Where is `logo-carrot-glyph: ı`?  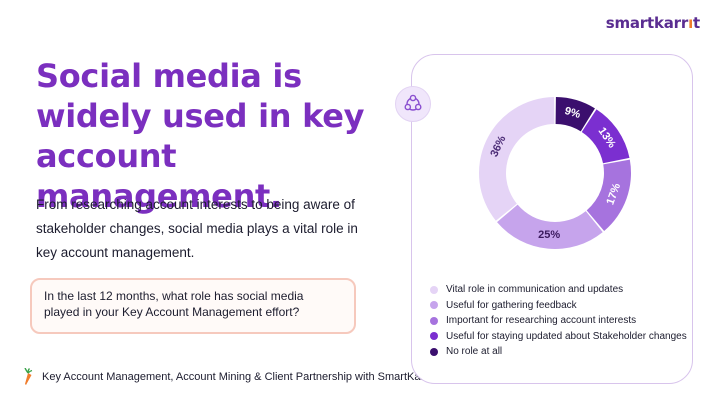 logo-carrot-glyph: ı is located at coordinates (691, 23).